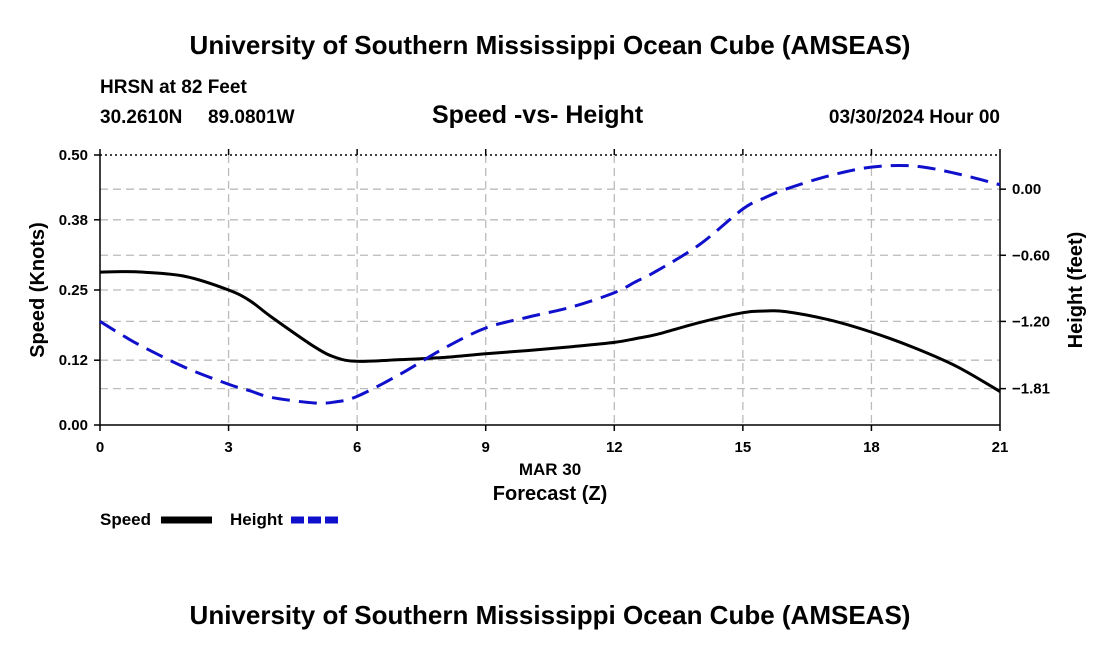 This screenshot has width=1100, height=650. What do you see at coordinates (251, 117) in the screenshot?
I see `station-longitude: 89.0801W` at bounding box center [251, 117].